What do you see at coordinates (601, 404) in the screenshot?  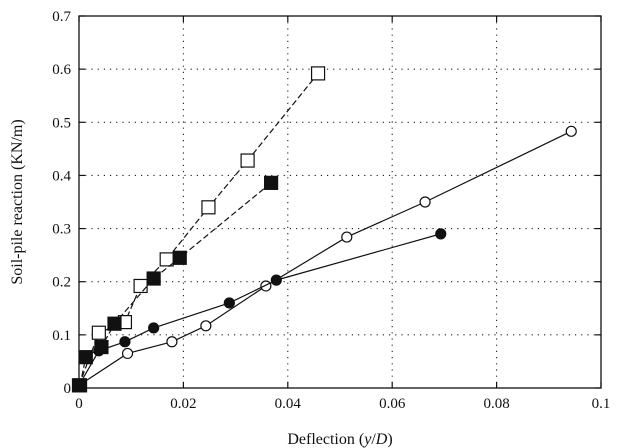 I see `x-tick-label: 0.1` at bounding box center [601, 404].